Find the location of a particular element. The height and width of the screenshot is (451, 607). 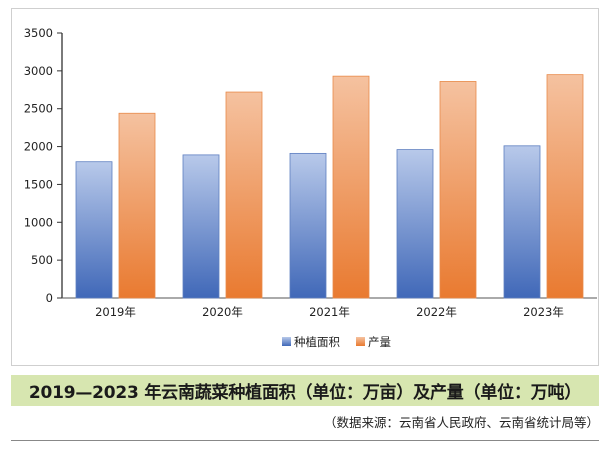

legend-label: 种植面积 is located at coordinates (317, 342).